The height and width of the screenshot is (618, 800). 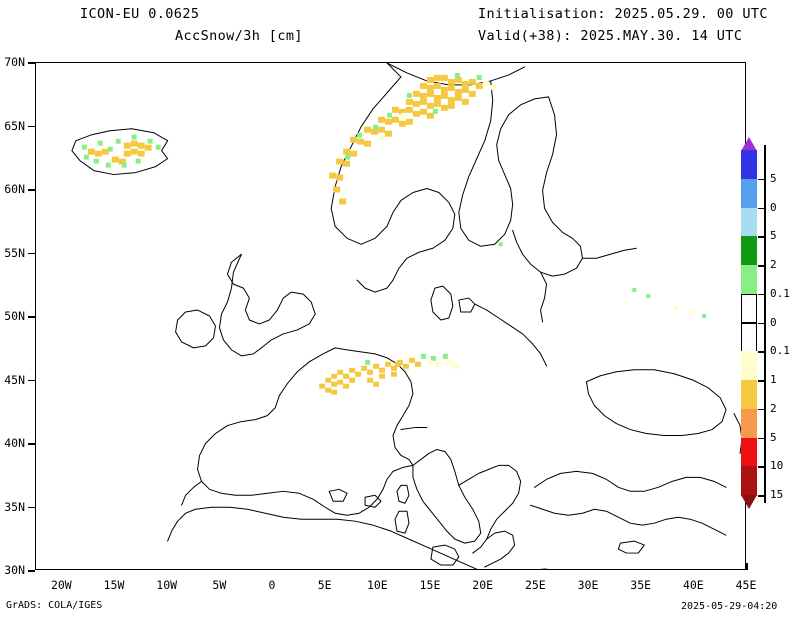 What do you see at coordinates (430, 585) in the screenshot?
I see `x-axis-tick-label: 15E` at bounding box center [430, 585].